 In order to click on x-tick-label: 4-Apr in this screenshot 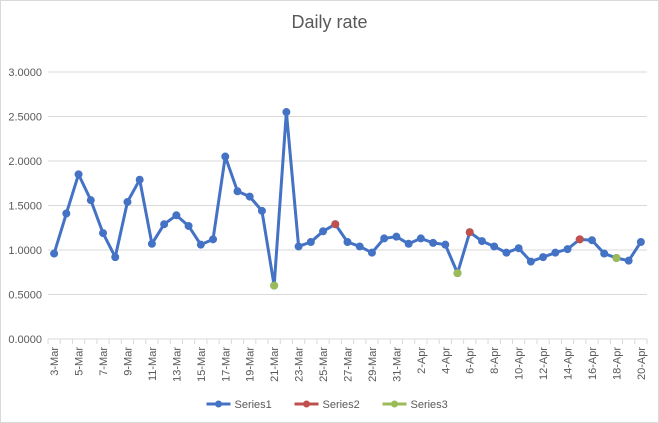, I will do `click(446, 360)`.